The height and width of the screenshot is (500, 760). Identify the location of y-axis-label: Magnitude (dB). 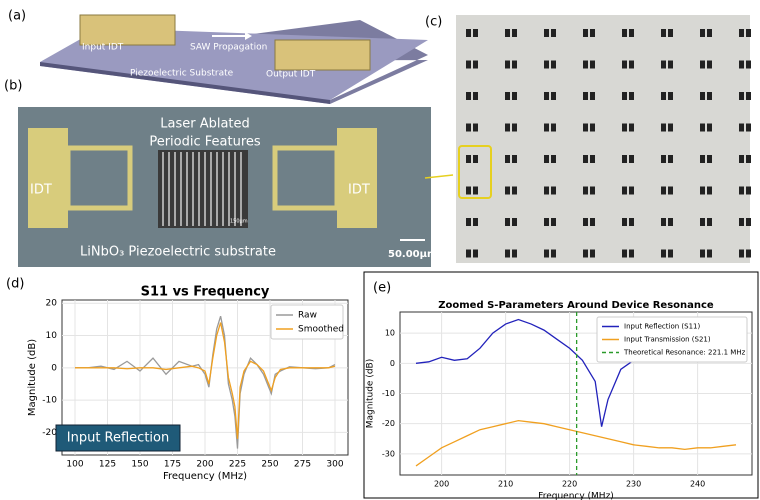
(32, 377).